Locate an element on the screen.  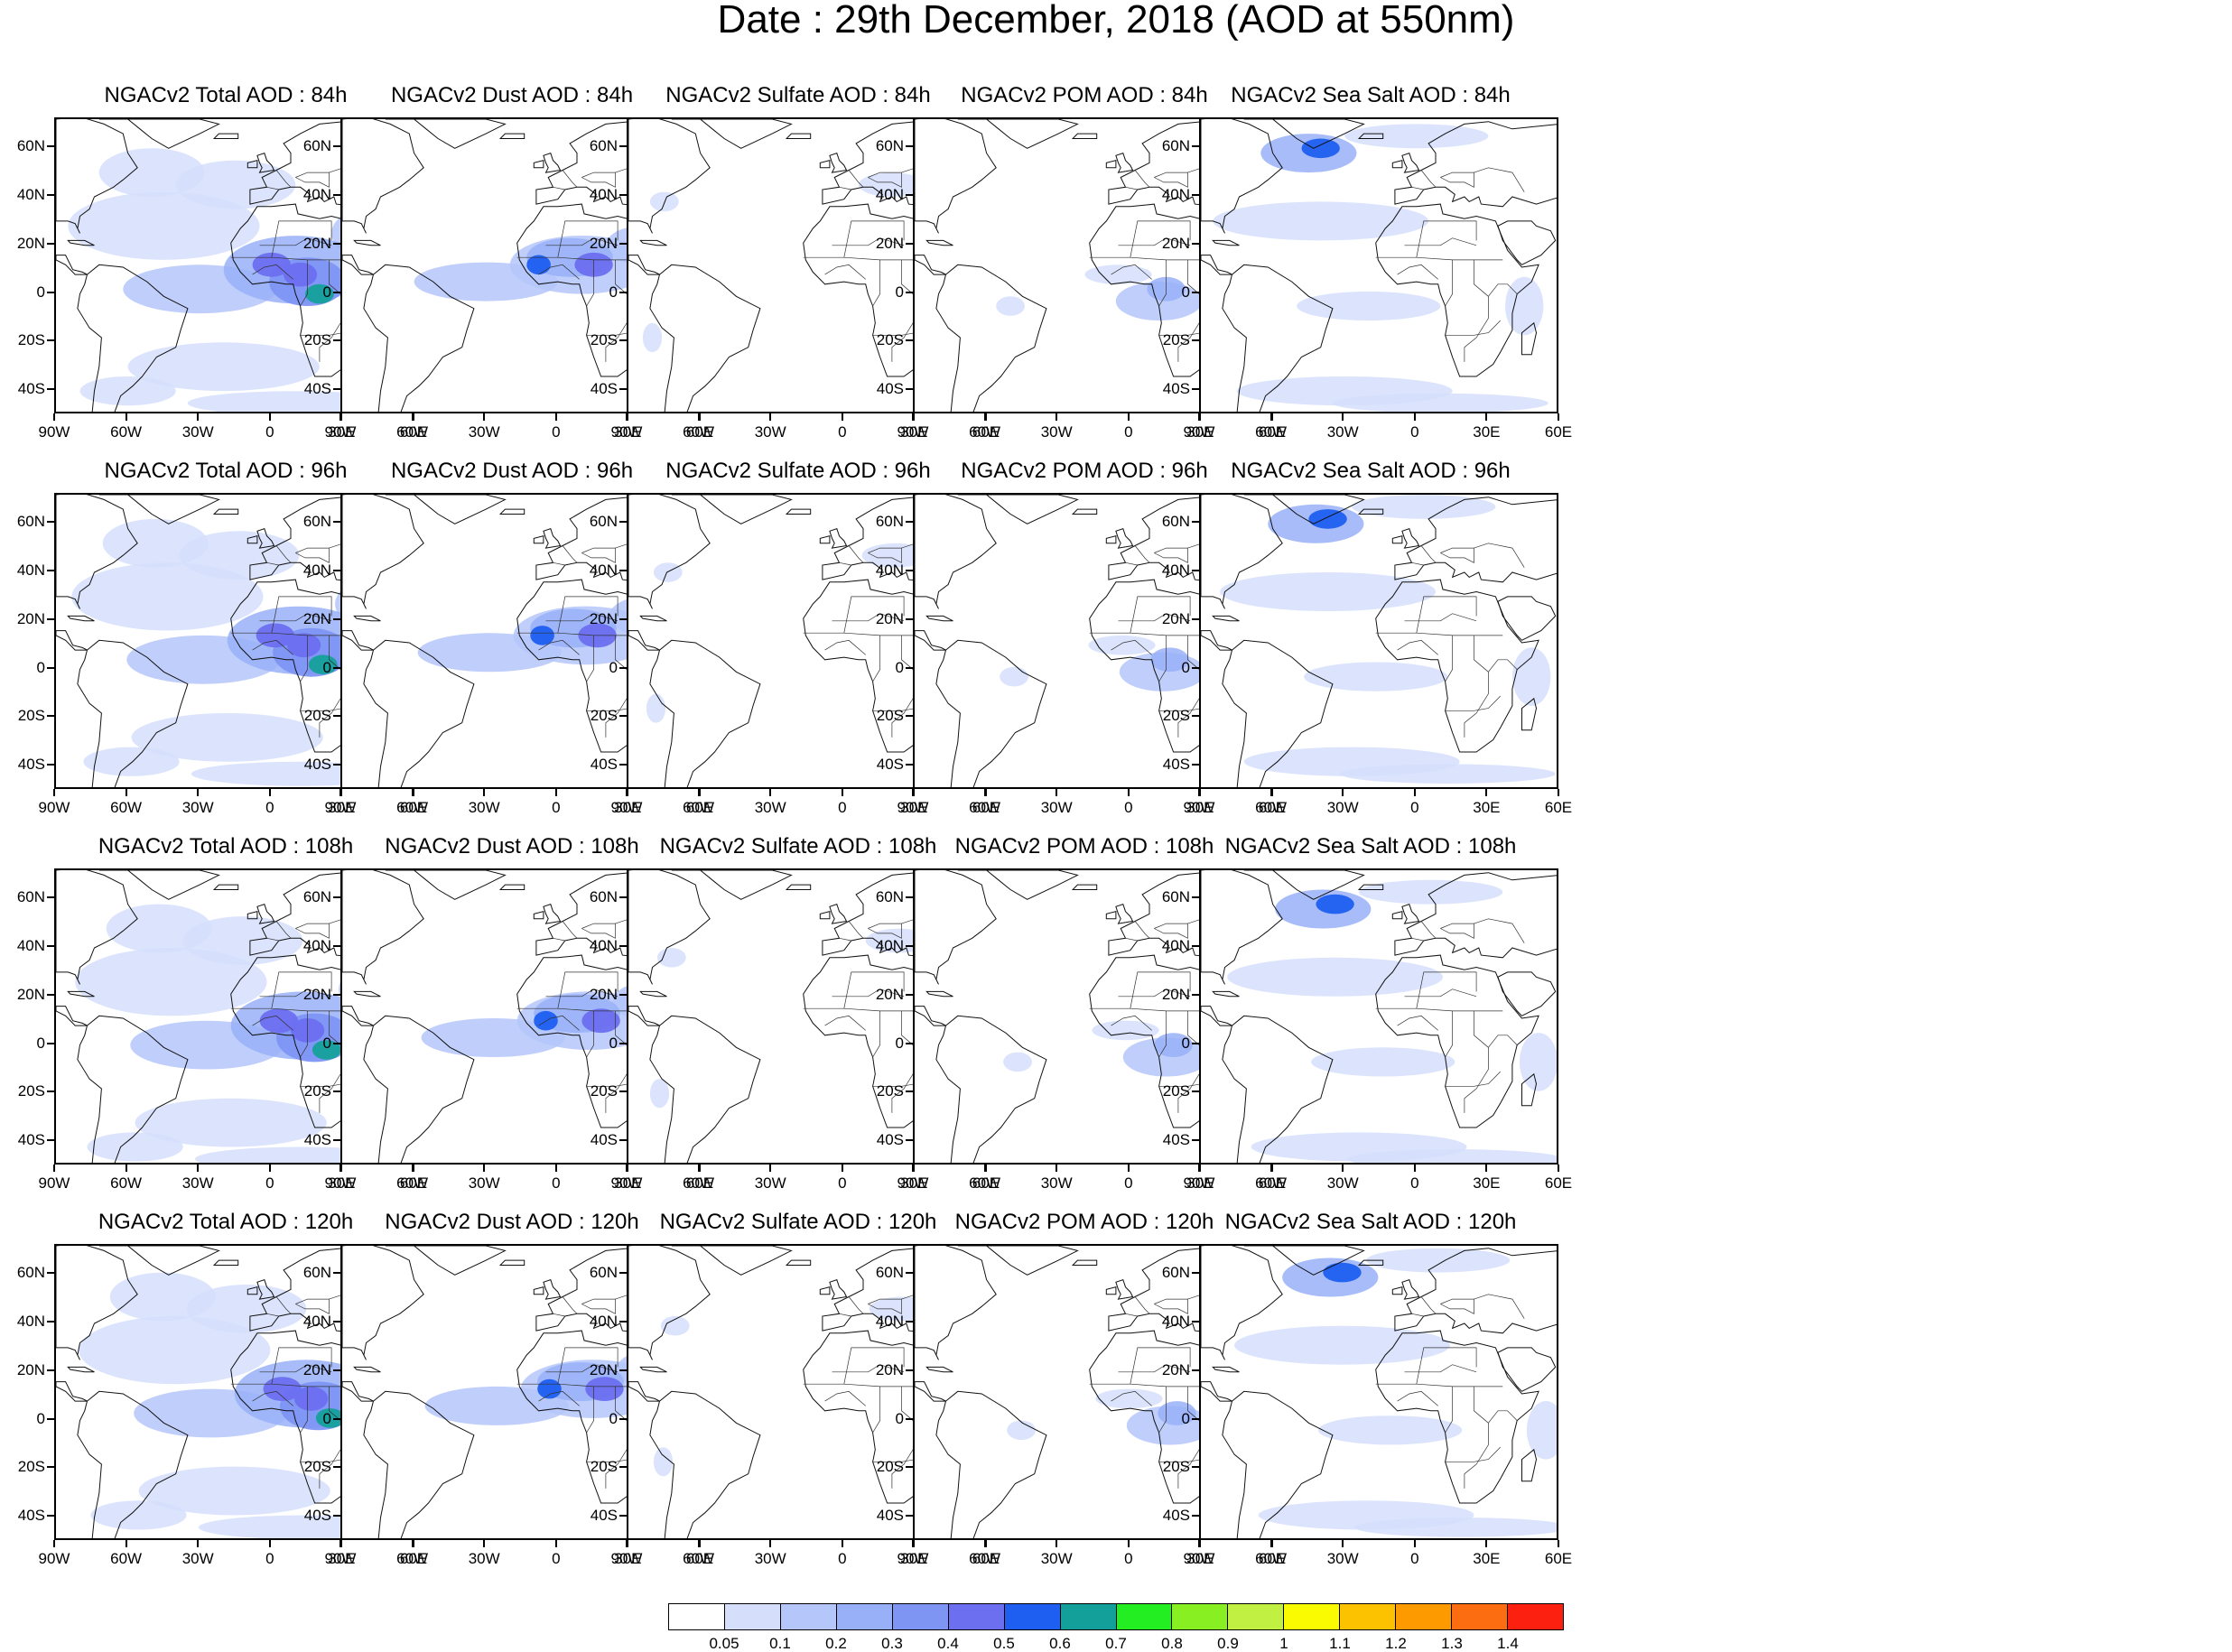
panel-title: NGACv2 Sulfate AOD : 84h is located at coordinates (798, 95).